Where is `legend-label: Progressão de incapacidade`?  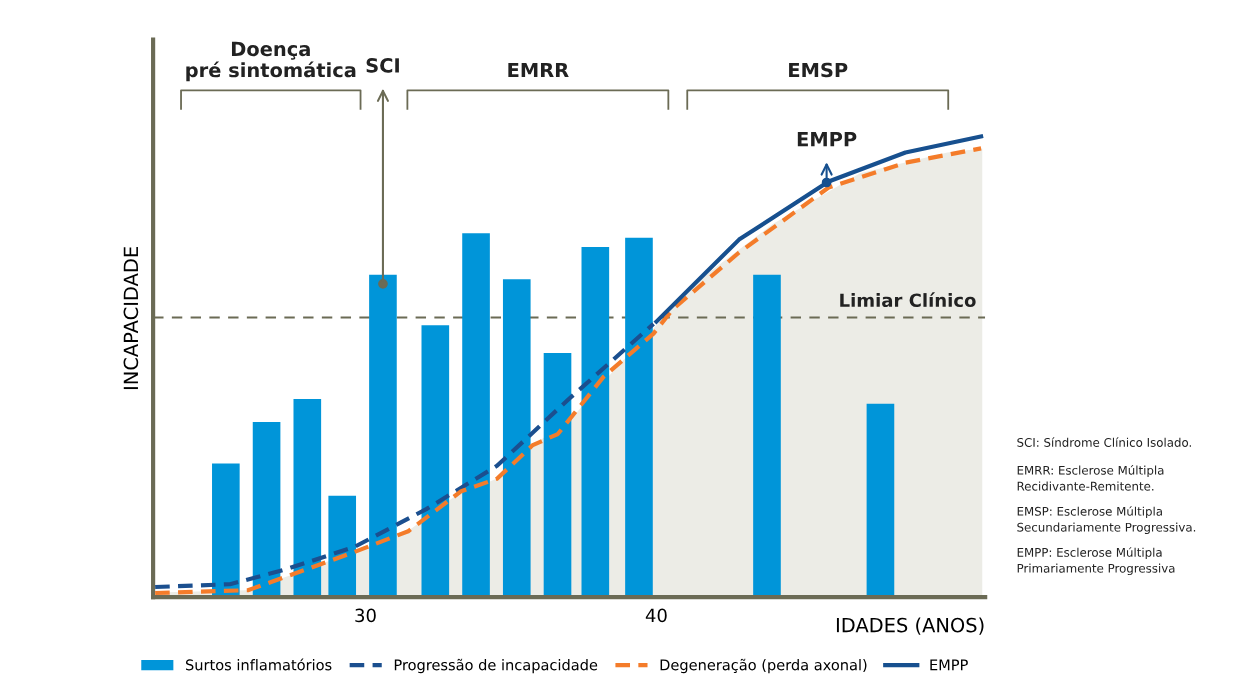
legend-label: Progressão de incapacidade is located at coordinates (496, 666).